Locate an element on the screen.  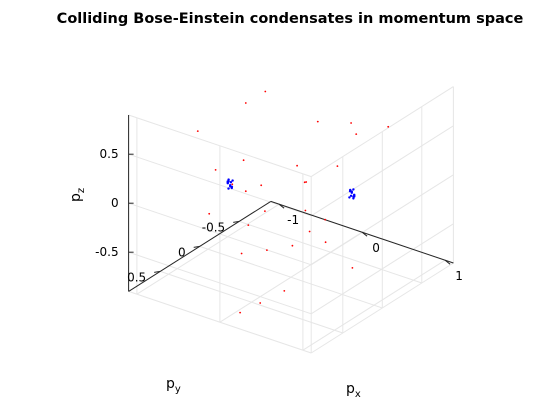
y-tick-label: -0.5 is located at coordinates (213, 227).